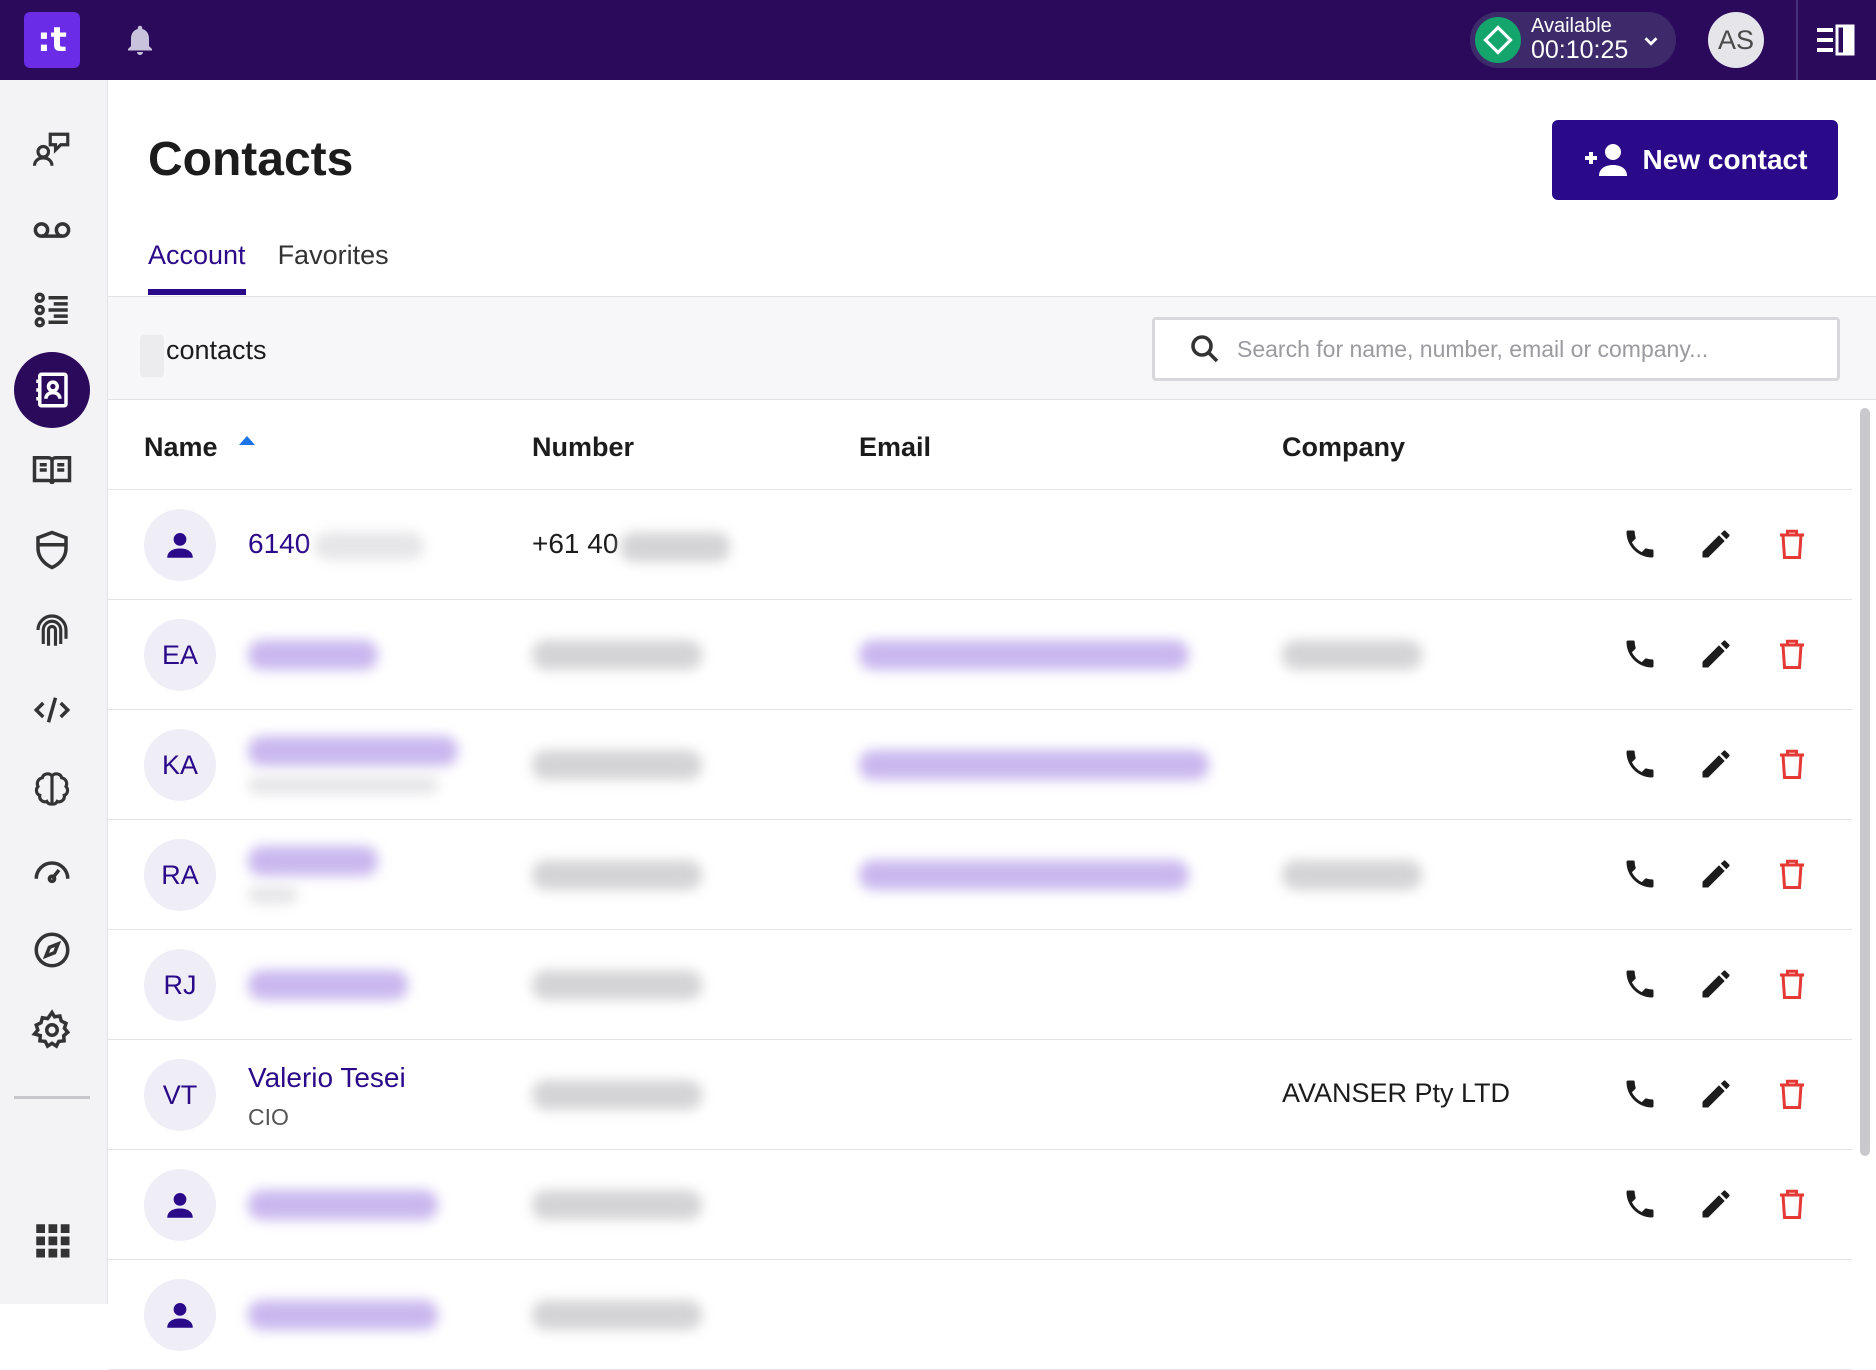 The image size is (1876, 1370). I want to click on top-bar: :t Available 00:10:25 AS, so click(938, 40).